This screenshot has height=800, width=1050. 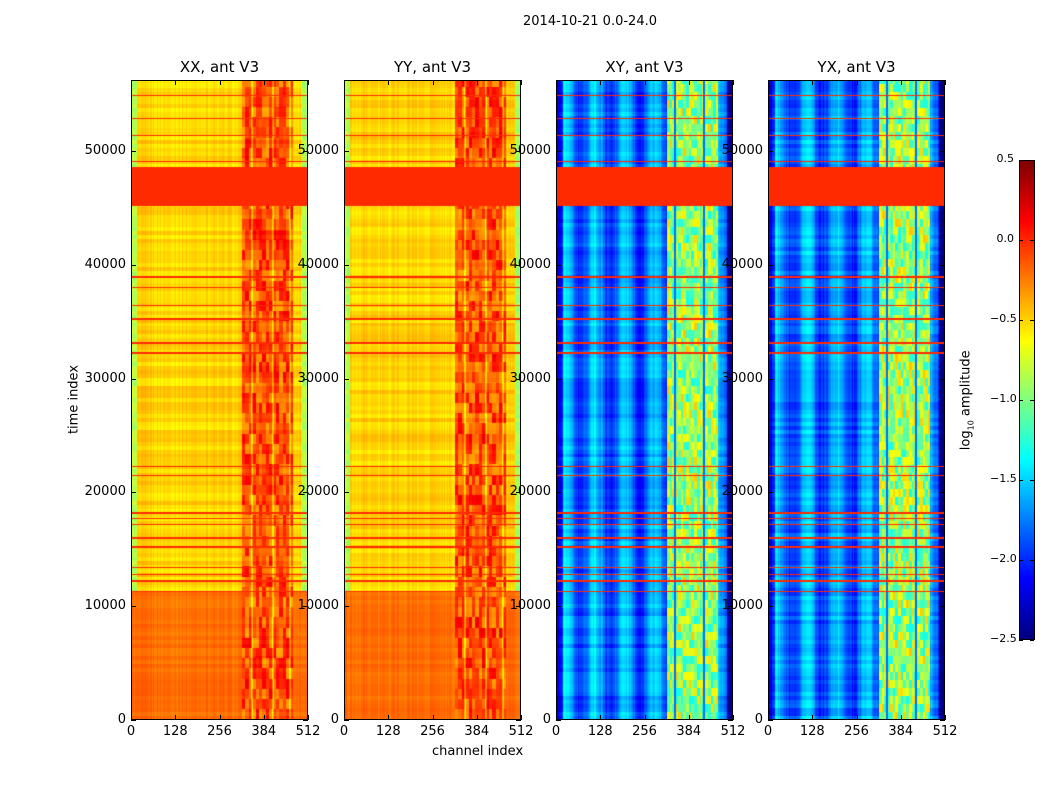 What do you see at coordinates (1003, 478) in the screenshot?
I see `colorbar-tick-label: −1.5` at bounding box center [1003, 478].